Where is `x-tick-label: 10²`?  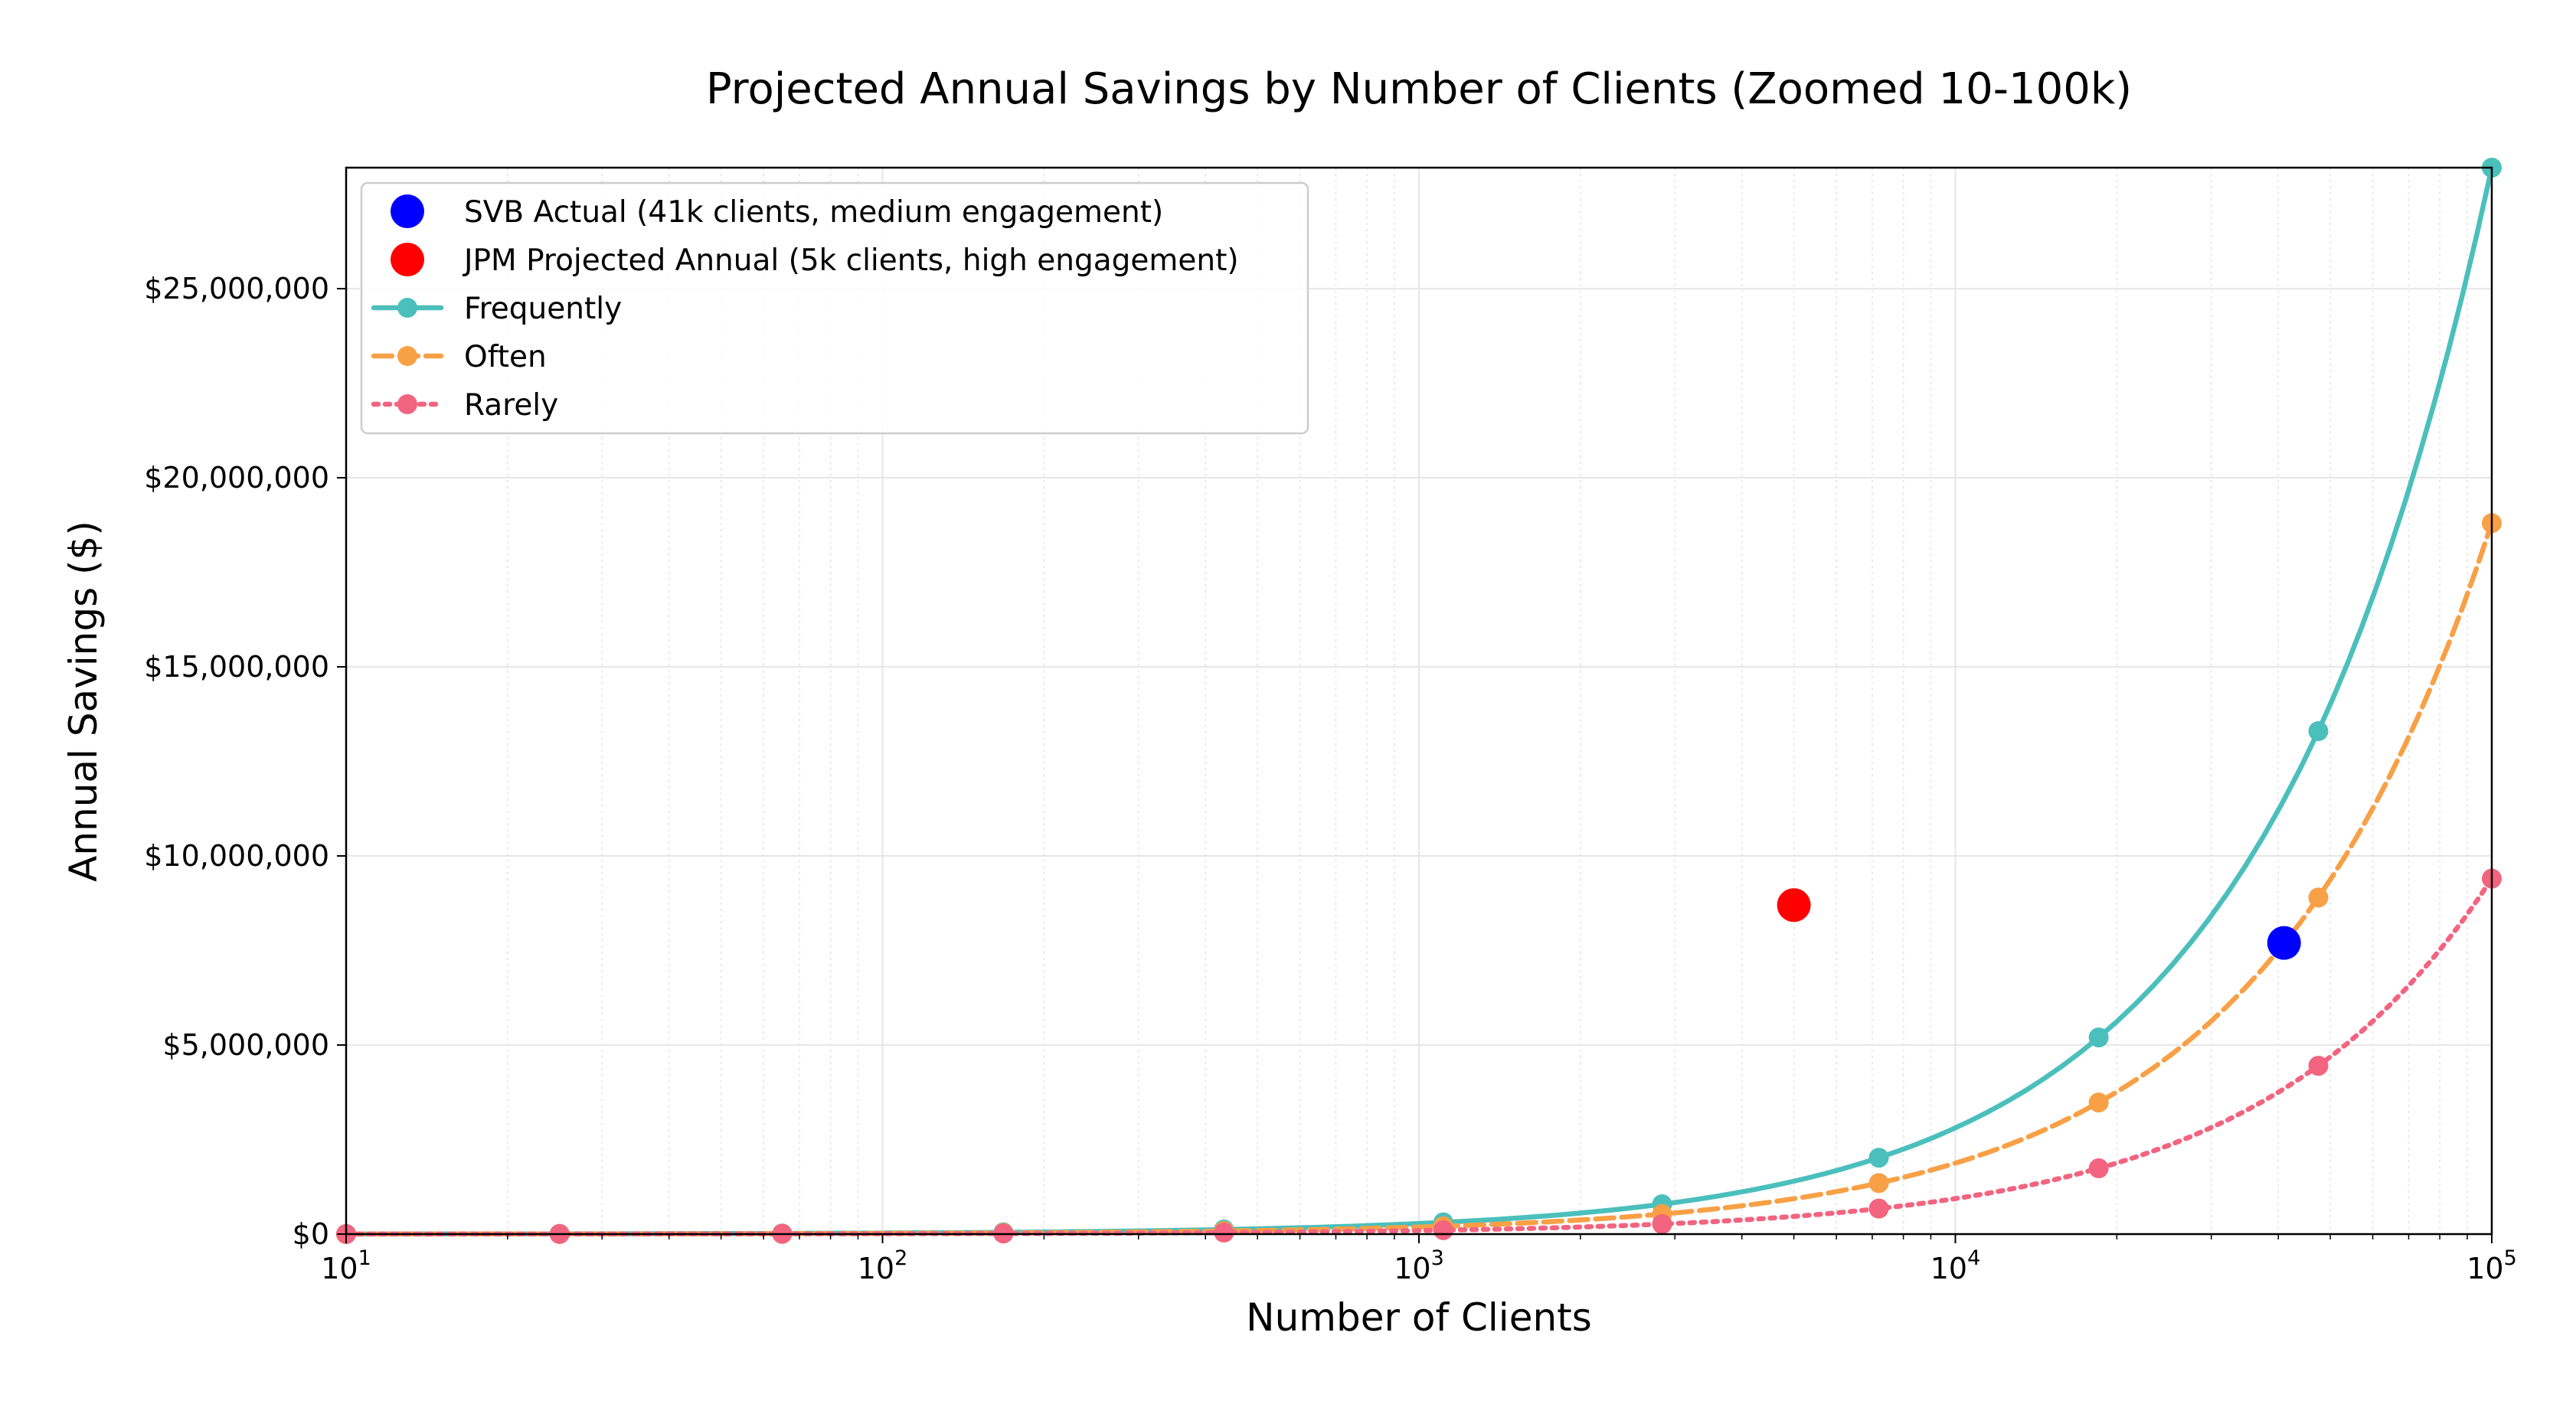 x-tick-label: 10² is located at coordinates (883, 1266).